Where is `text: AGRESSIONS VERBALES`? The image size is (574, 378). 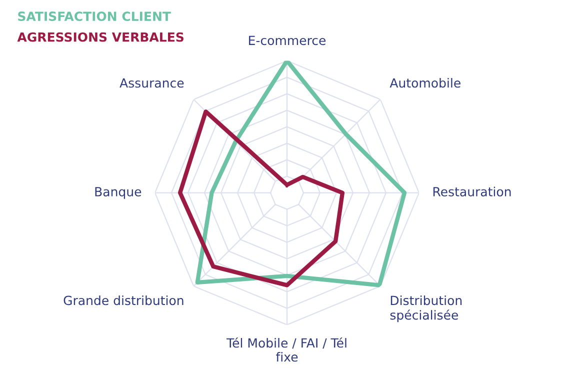 text: AGRESSIONS VERBALES is located at coordinates (100, 37).